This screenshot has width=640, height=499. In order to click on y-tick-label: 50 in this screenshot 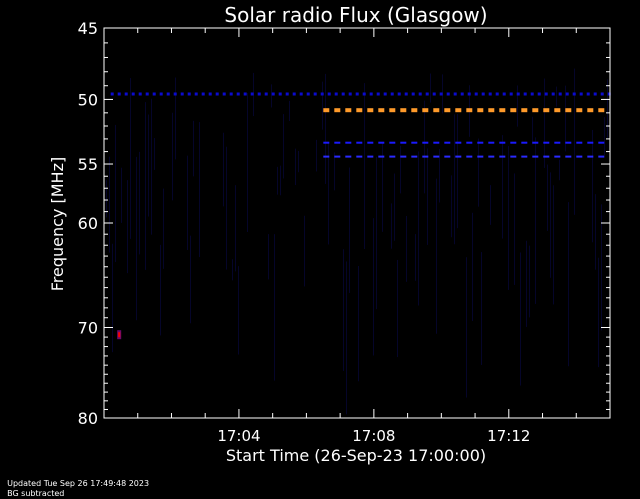, I will do `click(88, 99)`.